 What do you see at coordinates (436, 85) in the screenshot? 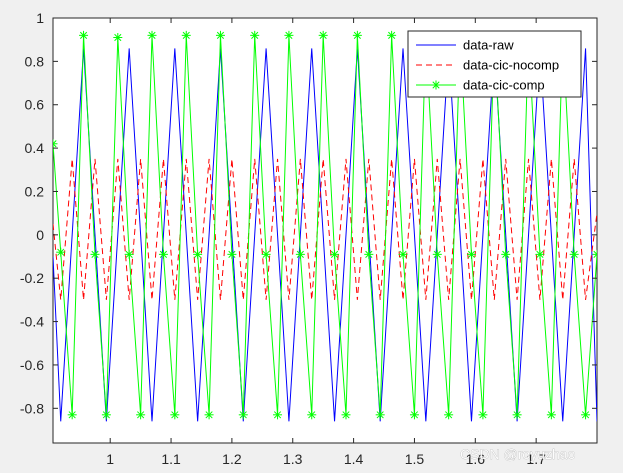
I see `legend-marker-data-cic-comp` at bounding box center [436, 85].